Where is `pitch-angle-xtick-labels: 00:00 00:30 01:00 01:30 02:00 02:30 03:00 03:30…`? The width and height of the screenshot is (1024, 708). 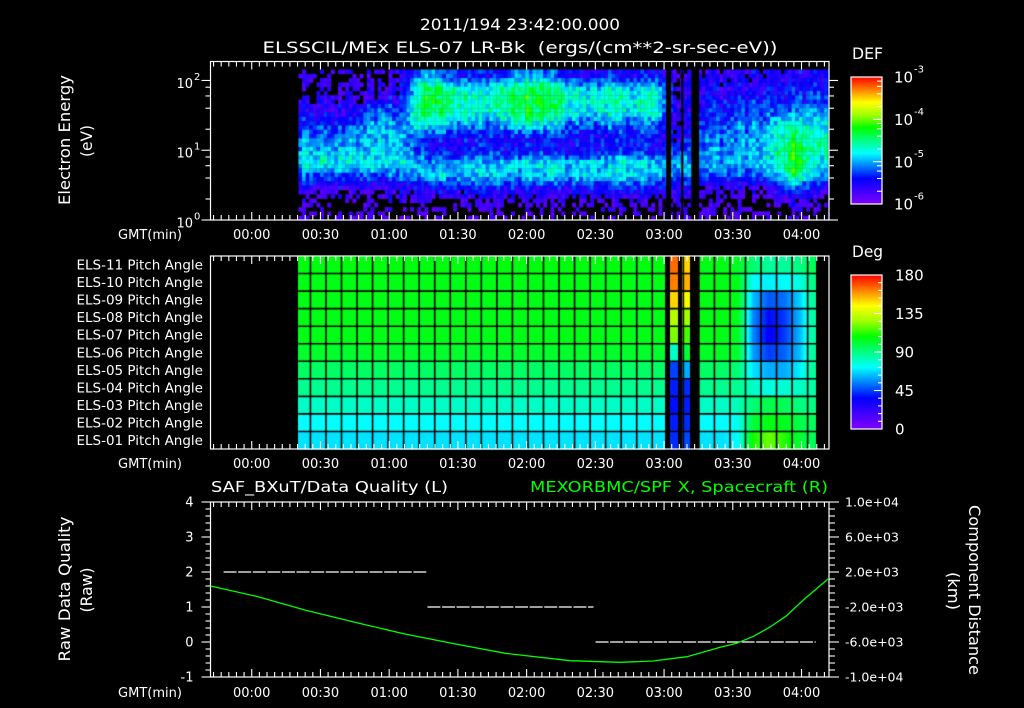
pitch-angle-xtick-labels: 00:00 00:30 01:00 01:30 02:00 02:30 03:00 03:30… is located at coordinates (526, 464).